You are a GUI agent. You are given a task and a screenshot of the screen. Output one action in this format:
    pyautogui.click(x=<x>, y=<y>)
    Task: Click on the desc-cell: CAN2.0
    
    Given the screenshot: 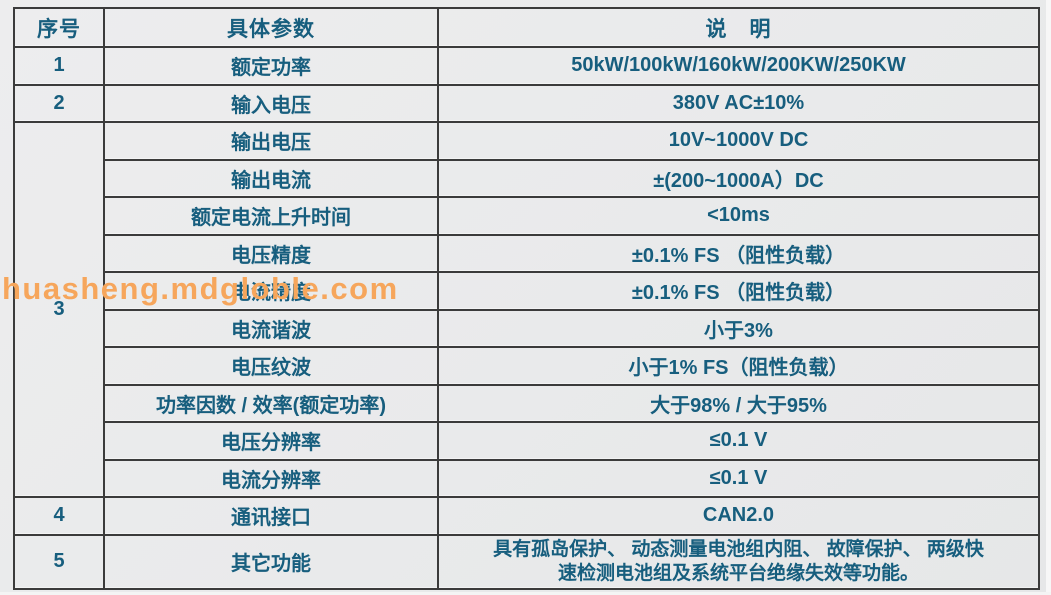 What is the action you would take?
    pyautogui.click(x=738, y=516)
    